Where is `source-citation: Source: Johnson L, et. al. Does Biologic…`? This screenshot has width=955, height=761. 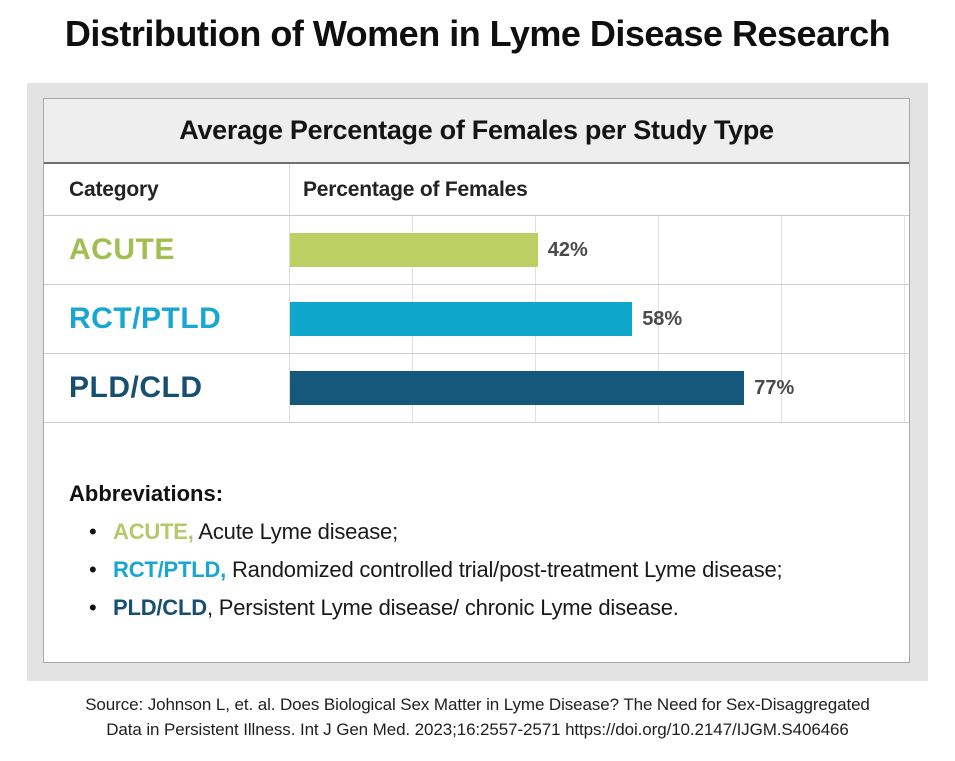
source-citation: Source: Johnson L, et. al. Does Biologic… is located at coordinates (477, 717).